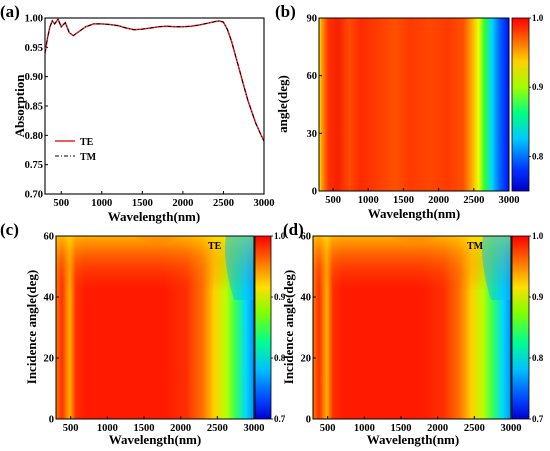 Image resolution: width=550 pixels, height=451 pixels. I want to click on y-axis-ticks-b: 0 30 60 90, so click(314, 106).